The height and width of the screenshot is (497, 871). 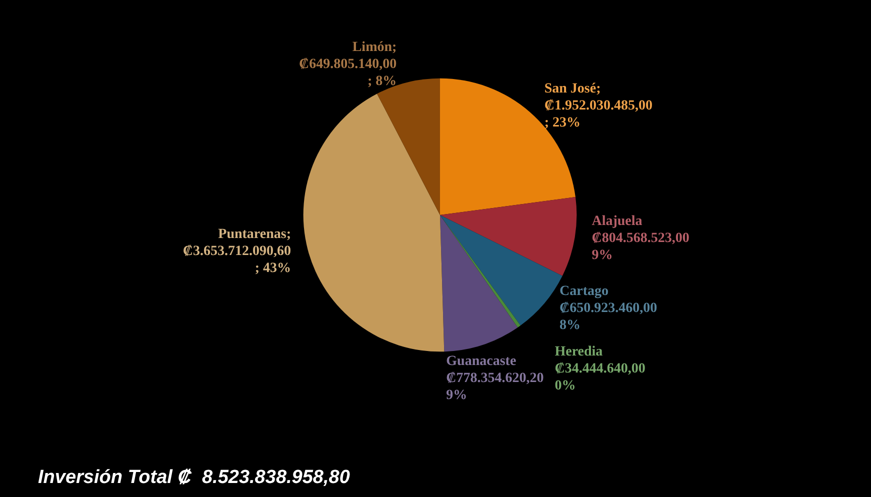 I want to click on slice-label: Heredia, so click(x=578, y=352).